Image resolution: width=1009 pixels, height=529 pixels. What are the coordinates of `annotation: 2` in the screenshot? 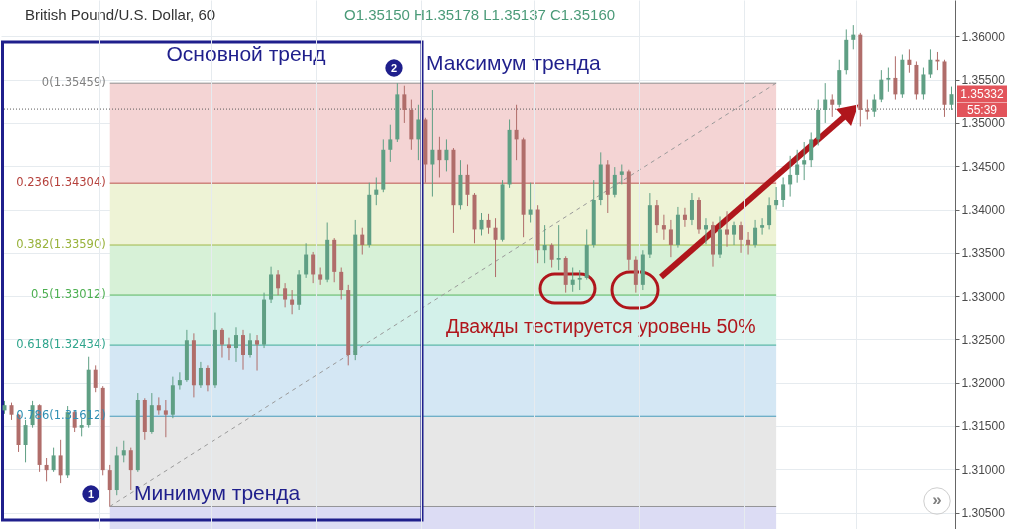 It's located at (394, 67).